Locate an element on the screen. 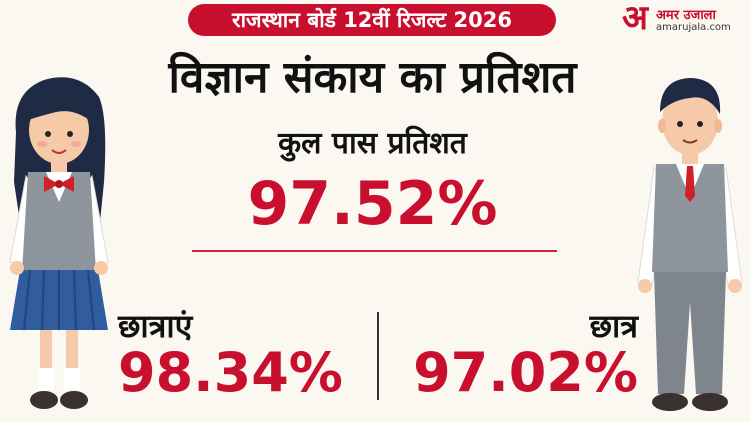 This screenshot has width=750, height=422. total-pass-value: 97.52% is located at coordinates (372, 204).